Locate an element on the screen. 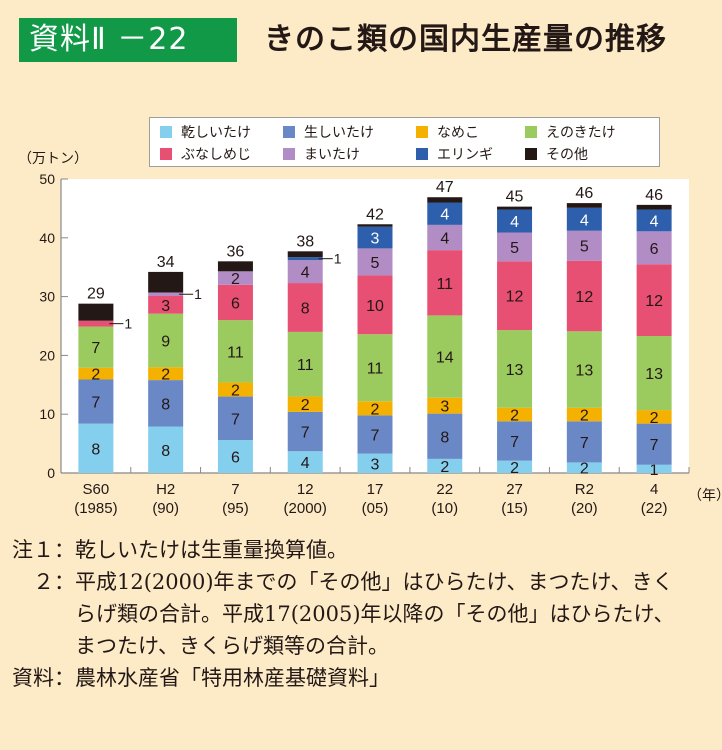 The height and width of the screenshot is (750, 722). legend-label: エリンギ is located at coordinates (465, 155).